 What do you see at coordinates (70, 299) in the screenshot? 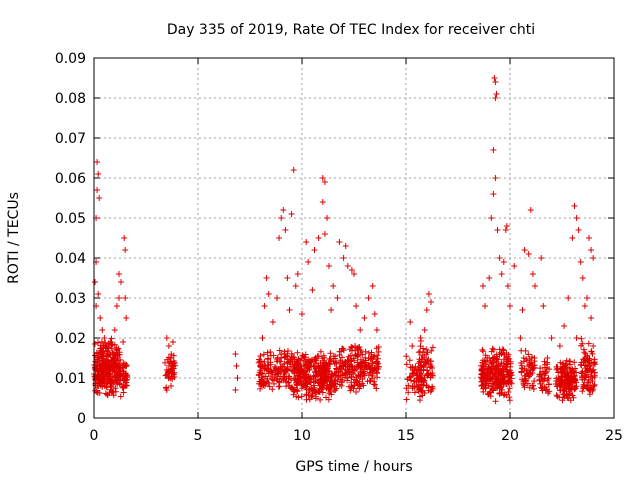
I see `y-tick-label: 0.03` at bounding box center [70, 299].